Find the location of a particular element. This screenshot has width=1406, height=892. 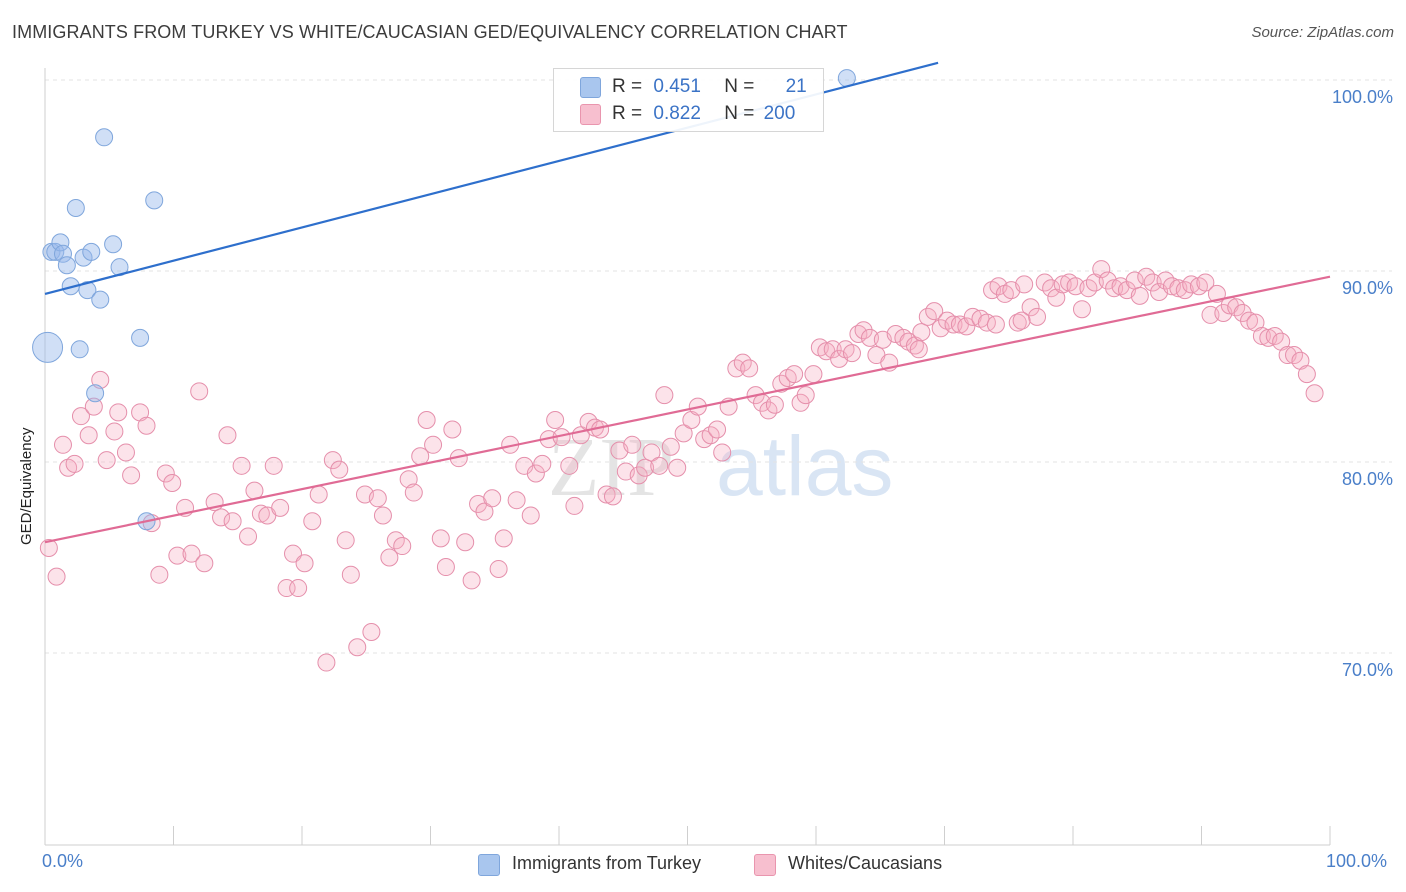

legend-swatch-turkey is located at coordinates (590, 87).